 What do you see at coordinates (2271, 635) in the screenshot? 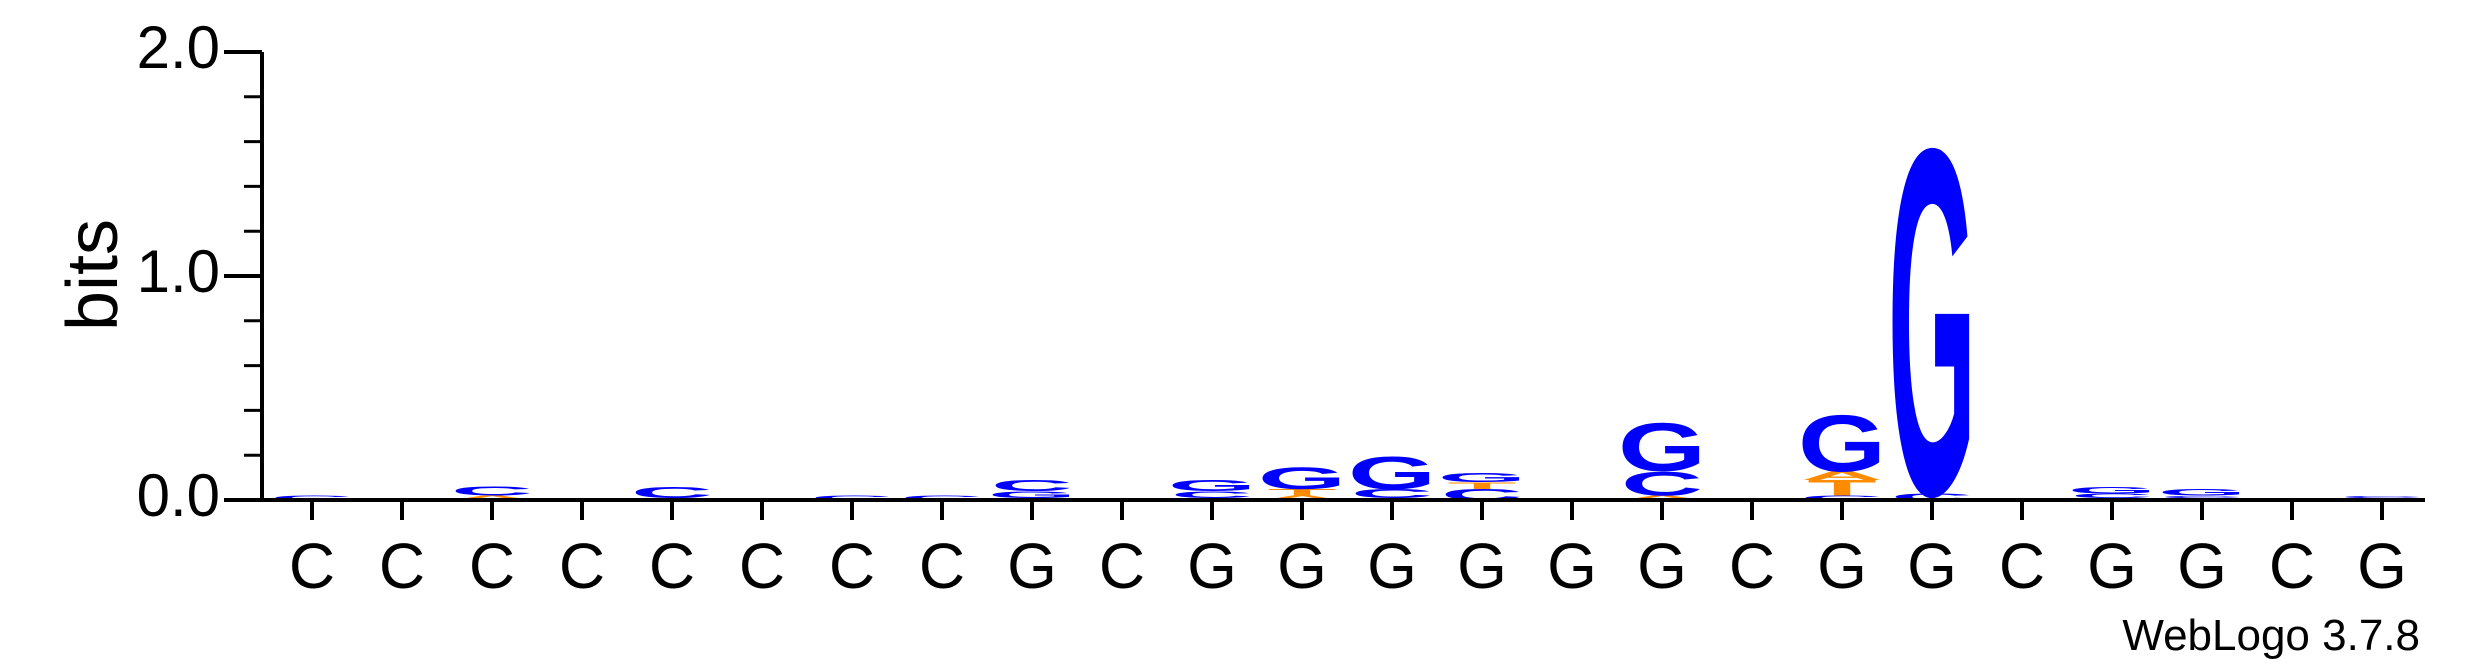
I see `weblogo-version-label: WebLogo 3.7.8` at bounding box center [2271, 635].